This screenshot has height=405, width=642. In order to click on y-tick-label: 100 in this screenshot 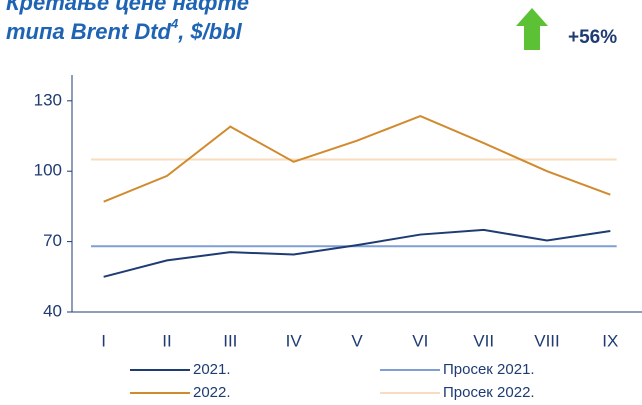, I will do `click(48, 170)`.